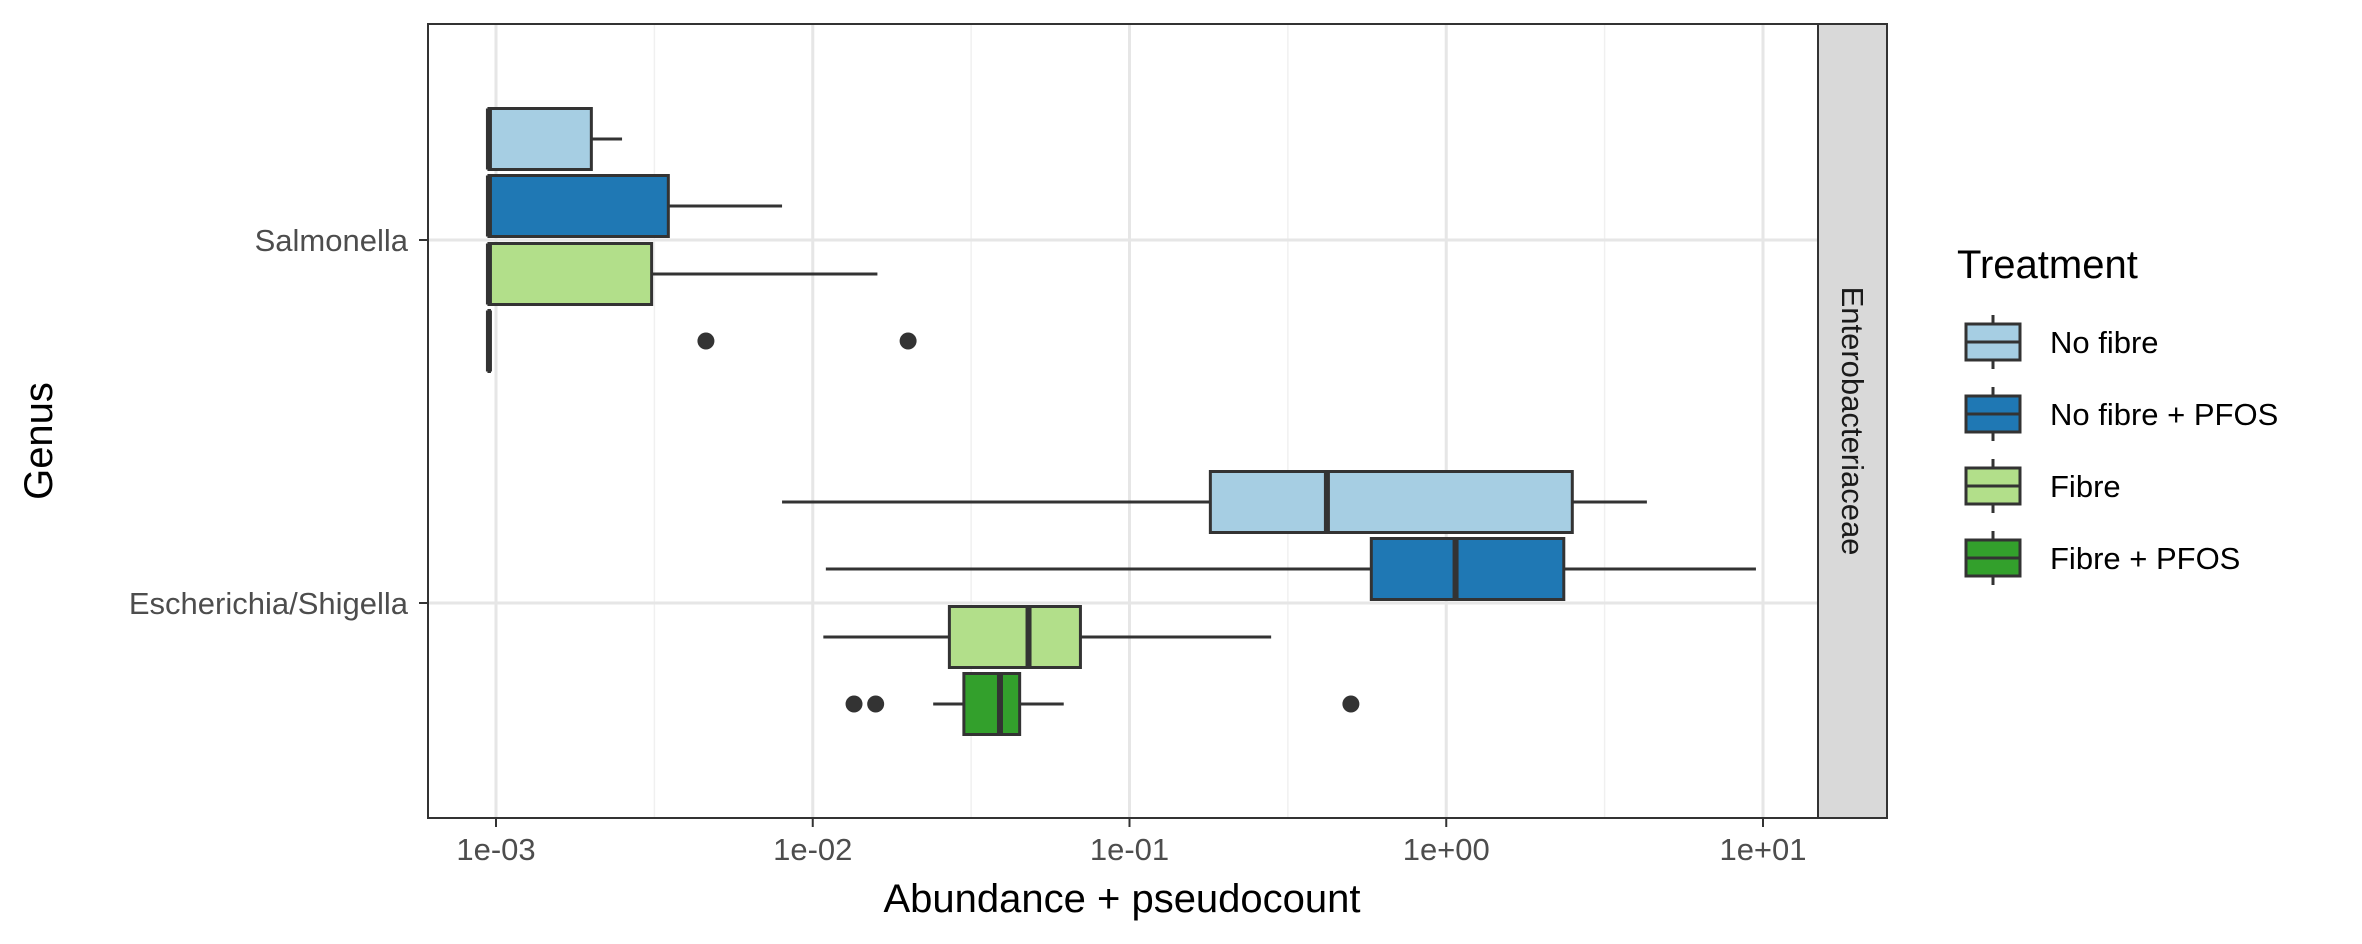 This screenshot has height=944, width=2362. I want to click on facet-strip-box, so click(1852, 421).